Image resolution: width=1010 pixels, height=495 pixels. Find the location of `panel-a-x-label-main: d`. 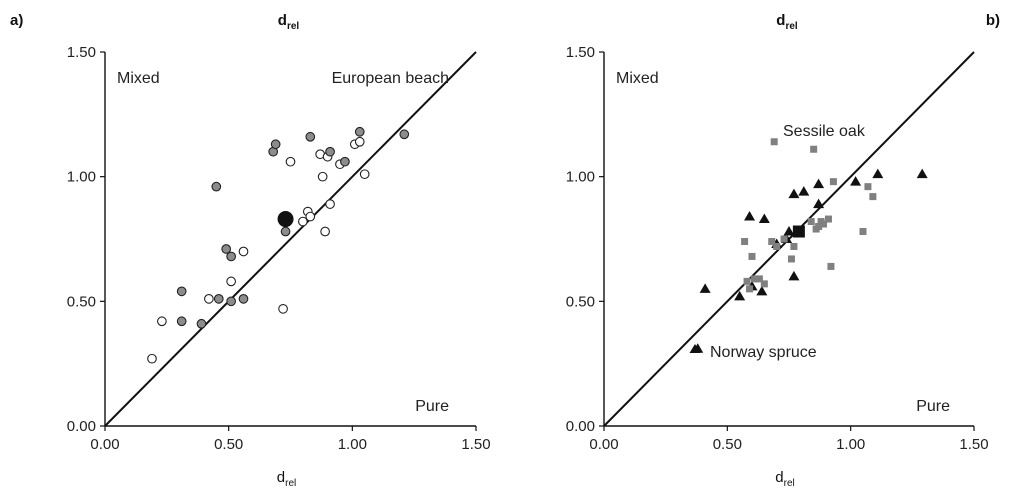

panel-a-x-label-main: d is located at coordinates (281, 477).